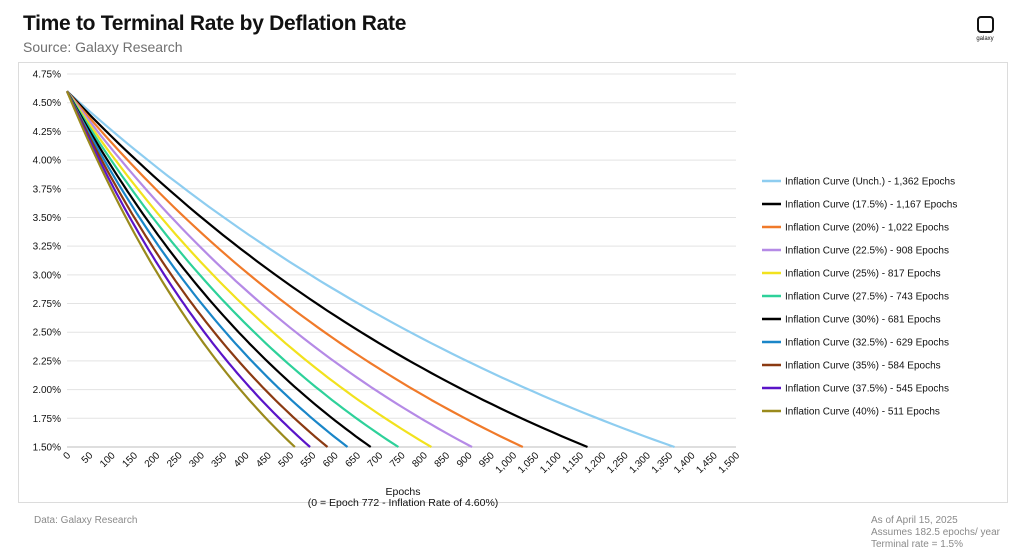 The width and height of the screenshot is (1024, 556). What do you see at coordinates (47, 218) in the screenshot?
I see `y-tick-label: 3.50%` at bounding box center [47, 218].